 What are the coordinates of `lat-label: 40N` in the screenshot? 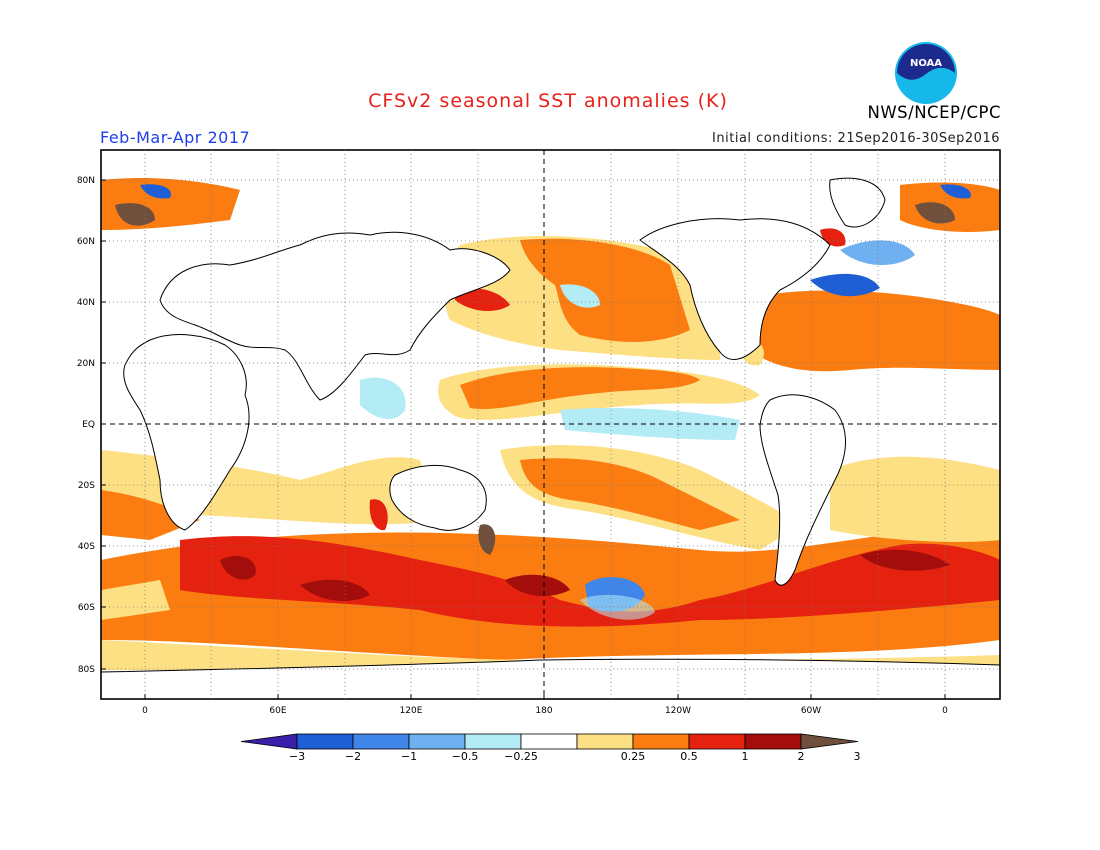 It's located at (86, 303).